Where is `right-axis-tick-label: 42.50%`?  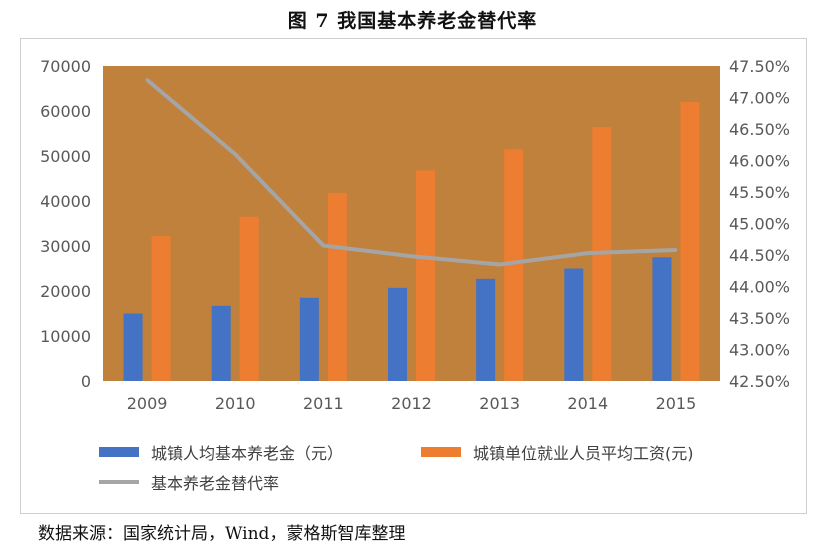 right-axis-tick-label: 42.50% is located at coordinates (759, 381).